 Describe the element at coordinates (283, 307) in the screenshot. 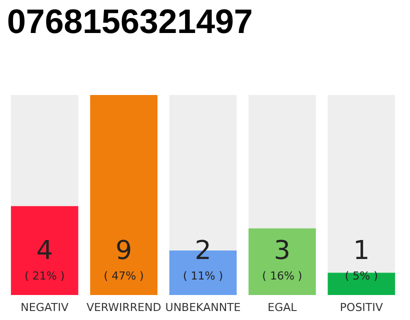

I see `x-tick-label: EGAL` at that location.